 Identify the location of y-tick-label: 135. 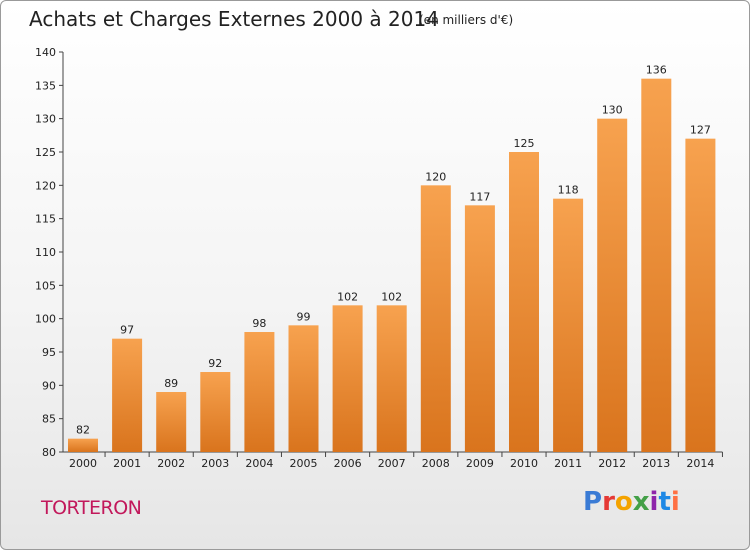
(45, 85).